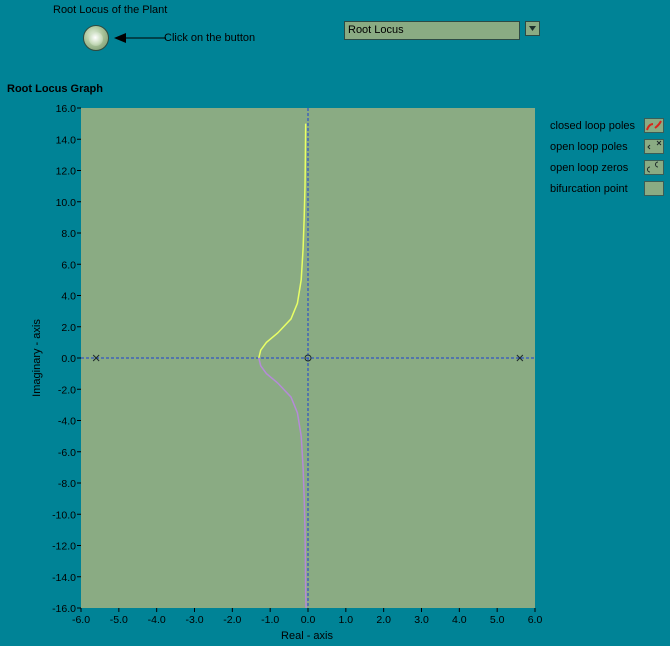 The image size is (670, 646). What do you see at coordinates (432, 30) in the screenshot?
I see `plot-mode-select: Root Locus` at bounding box center [432, 30].